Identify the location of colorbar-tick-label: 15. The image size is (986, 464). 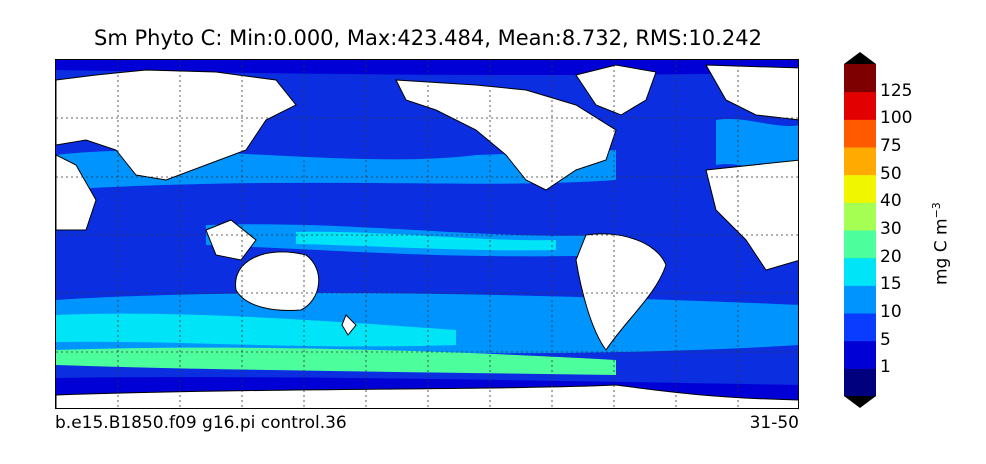
(891, 284).